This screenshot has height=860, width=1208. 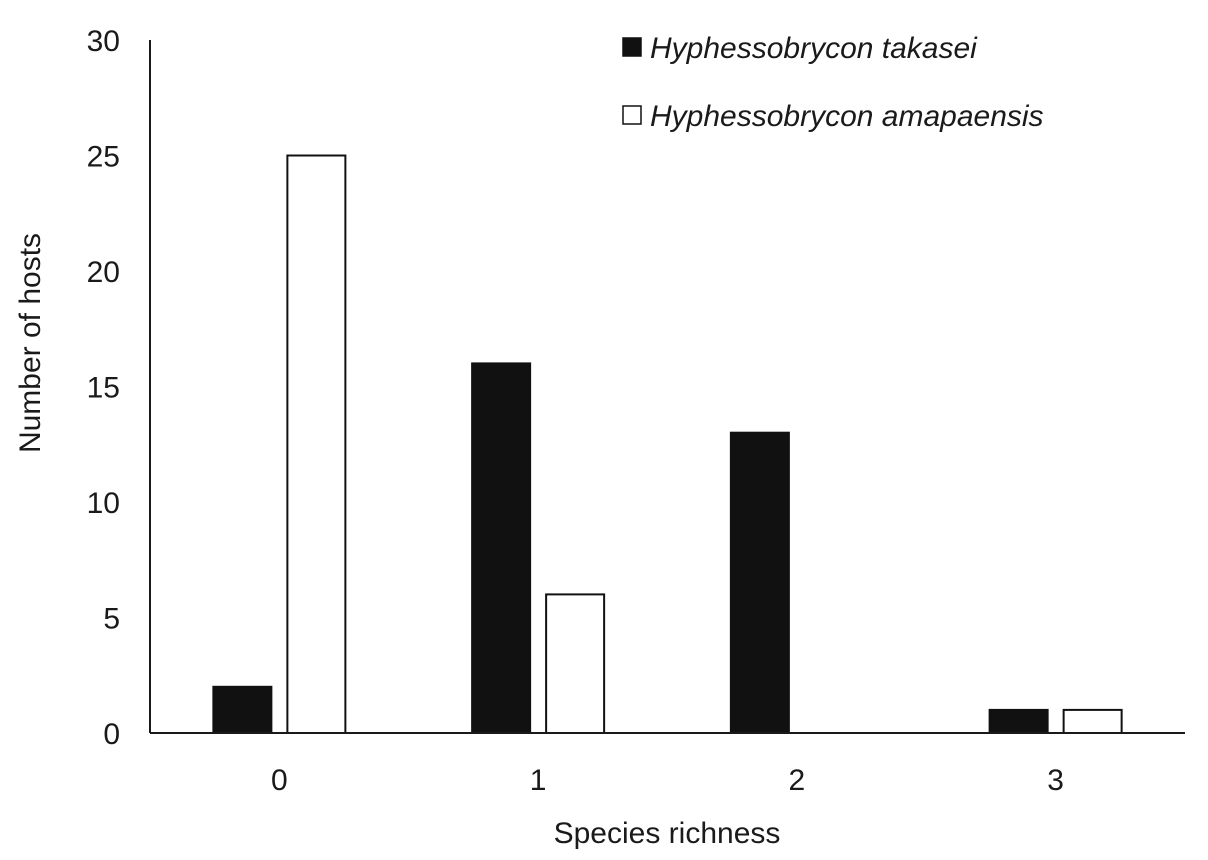 What do you see at coordinates (667, 780) in the screenshot?
I see `x-axis-ticks: 0 1 2 3` at bounding box center [667, 780].